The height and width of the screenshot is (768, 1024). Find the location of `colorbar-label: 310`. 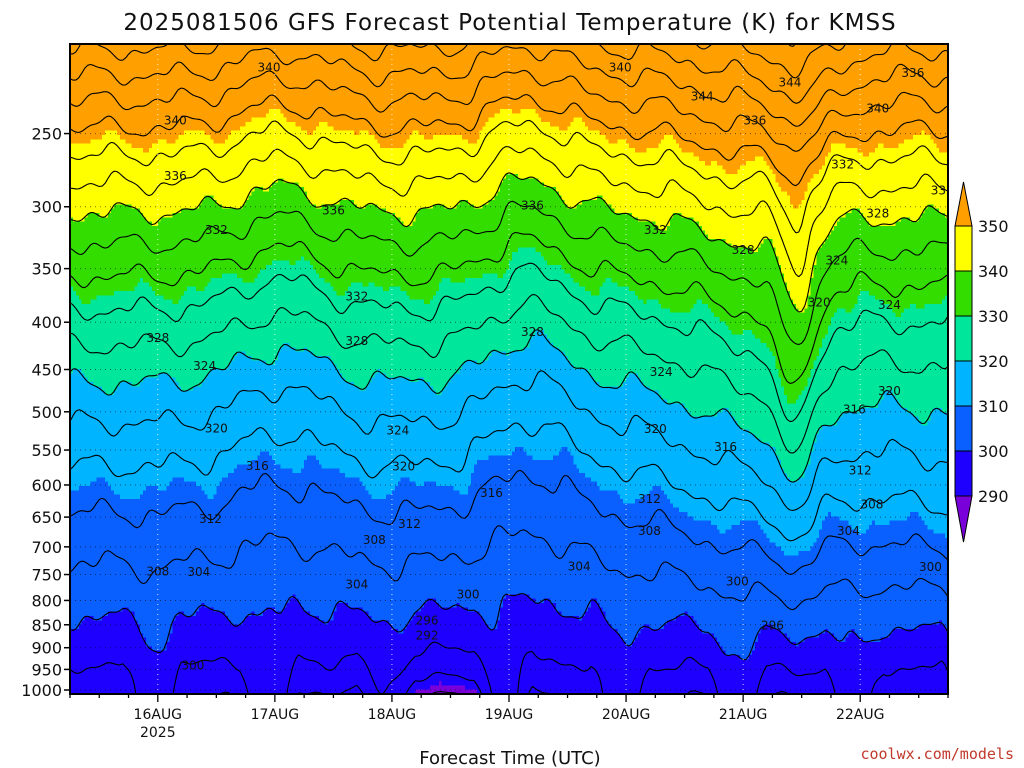

colorbar-label: 310 is located at coordinates (993, 406).